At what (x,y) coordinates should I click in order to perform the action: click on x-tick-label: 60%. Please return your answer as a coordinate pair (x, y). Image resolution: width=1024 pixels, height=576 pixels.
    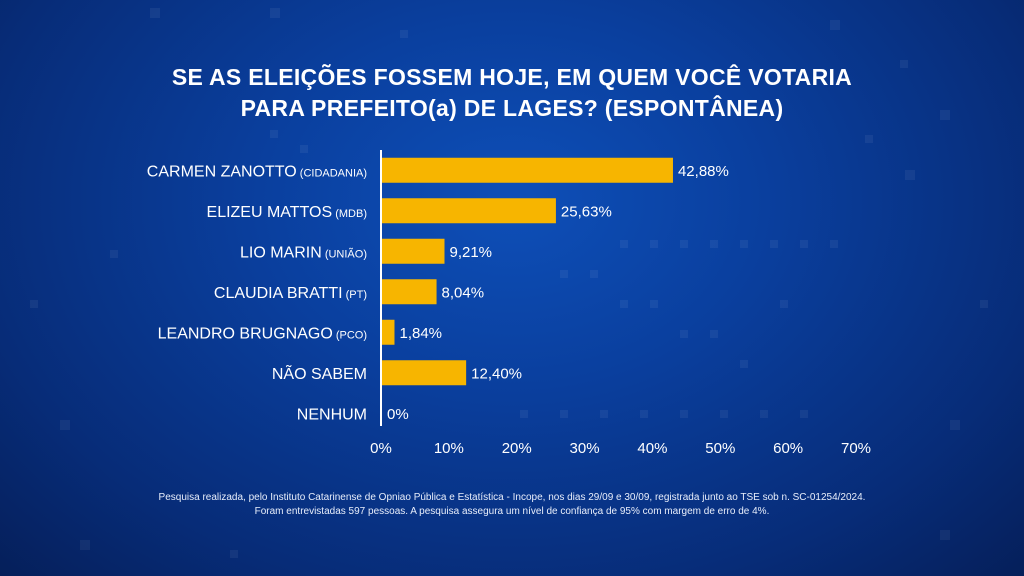
    Looking at the image, I should click on (788, 448).